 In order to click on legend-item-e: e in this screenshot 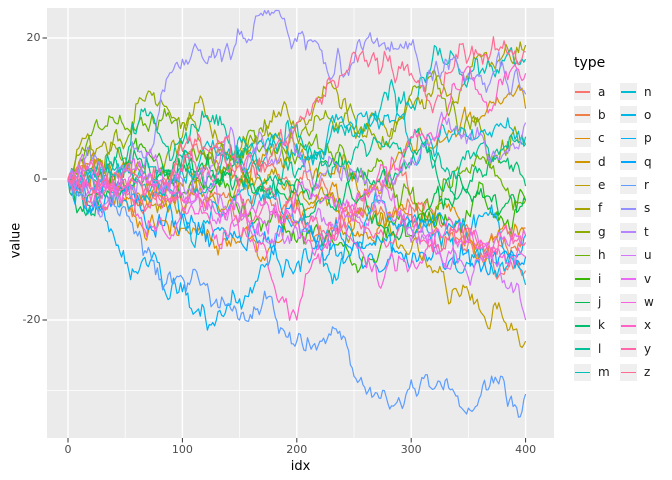, I will do `click(593, 185)`.